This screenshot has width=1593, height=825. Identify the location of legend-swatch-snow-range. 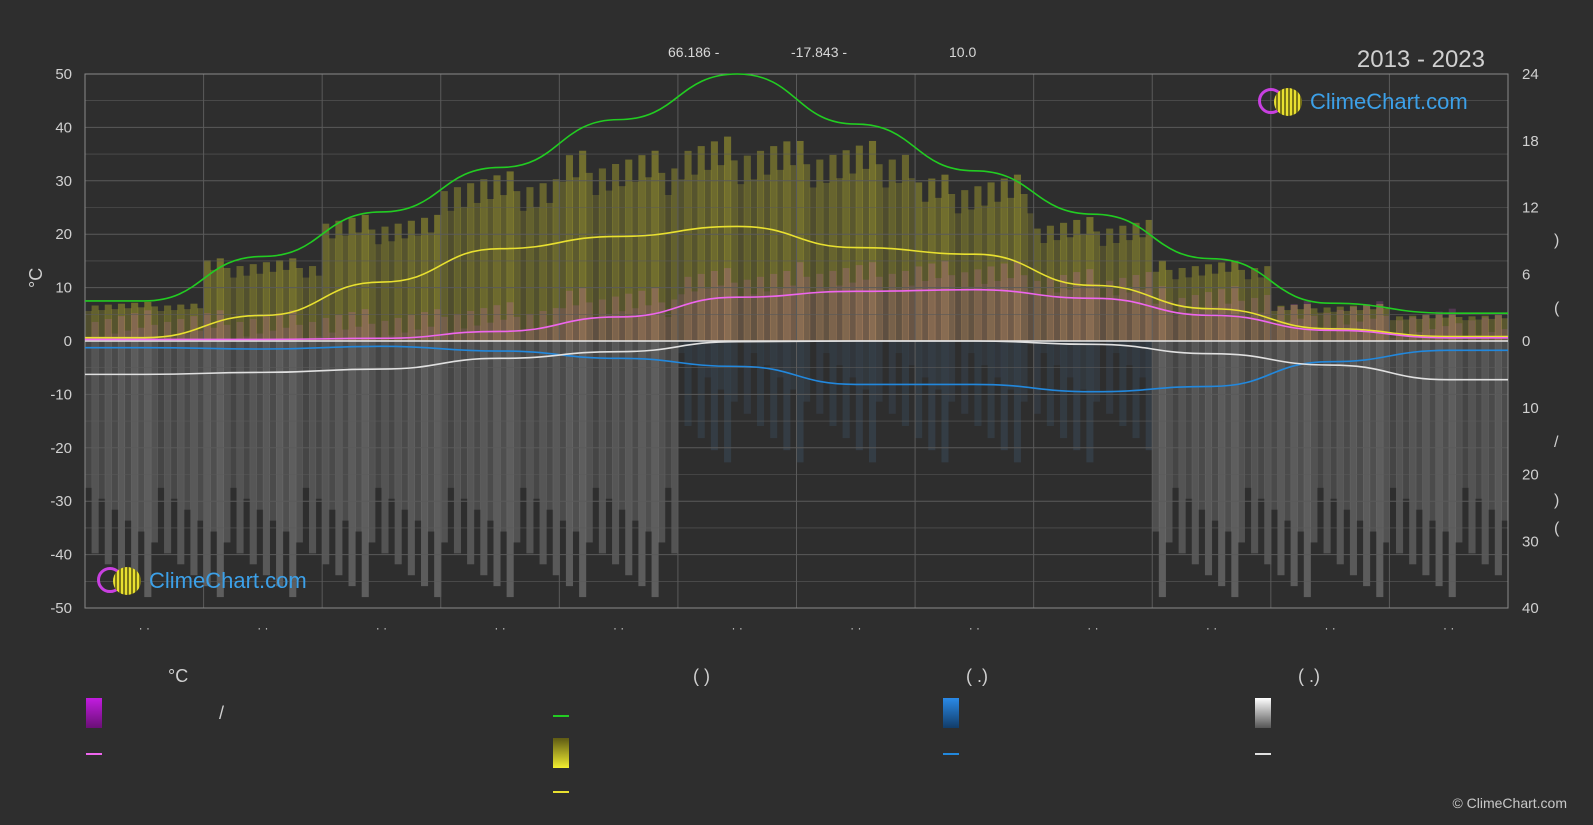
(1263, 713).